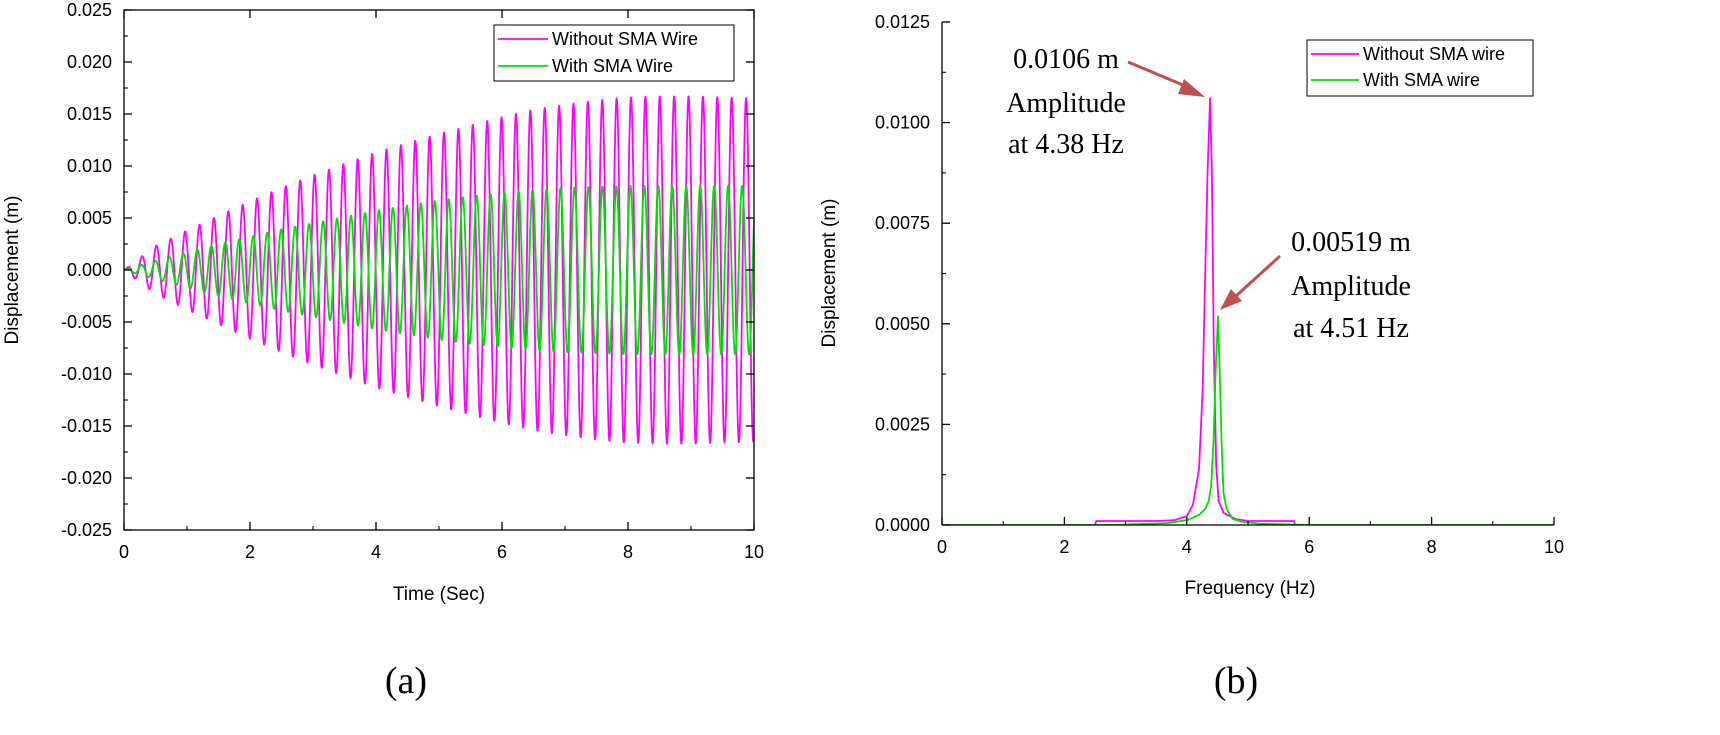 This screenshot has height=735, width=1720. Describe the element at coordinates (1434, 54) in the screenshot. I see `chart-b-legend-label-without: Without SMA wire` at that location.